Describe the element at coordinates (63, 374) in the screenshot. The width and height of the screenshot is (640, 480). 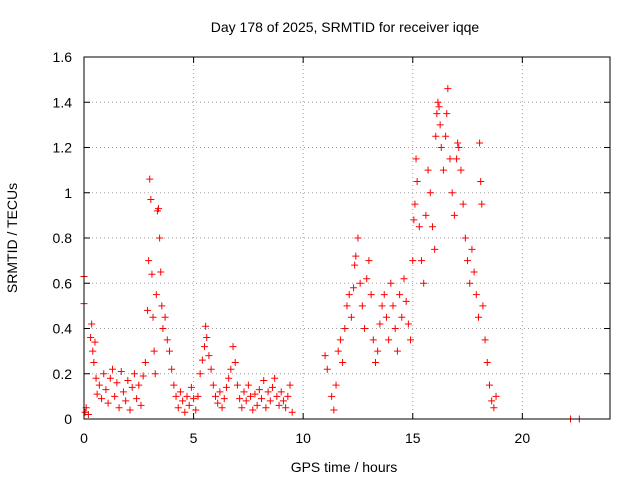
I see `y-tick-label: 0.2` at that location.